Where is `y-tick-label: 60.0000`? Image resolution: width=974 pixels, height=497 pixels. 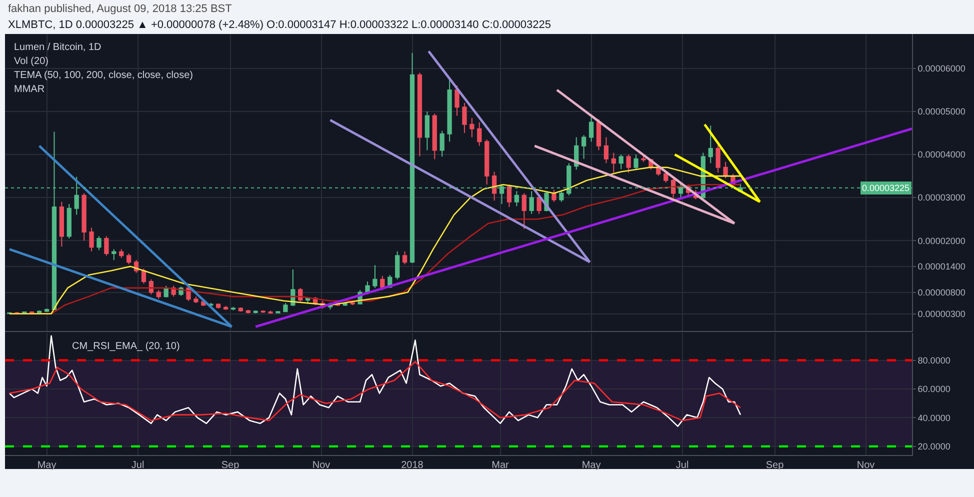 y-tick-label: 60.0000 is located at coordinates (934, 389).